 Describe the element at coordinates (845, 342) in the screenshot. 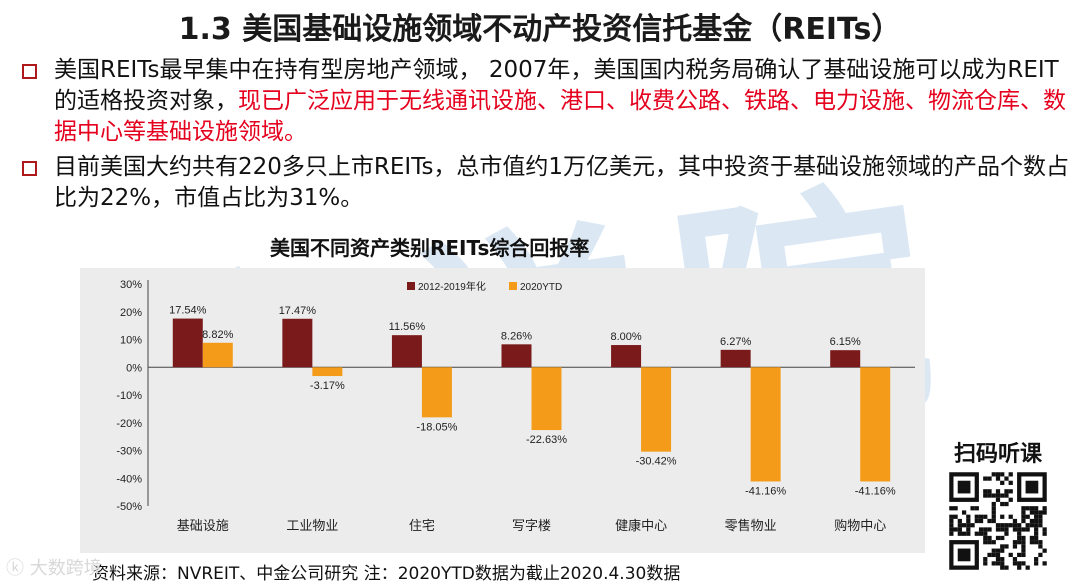

I see `data-label: 6.15%` at that location.